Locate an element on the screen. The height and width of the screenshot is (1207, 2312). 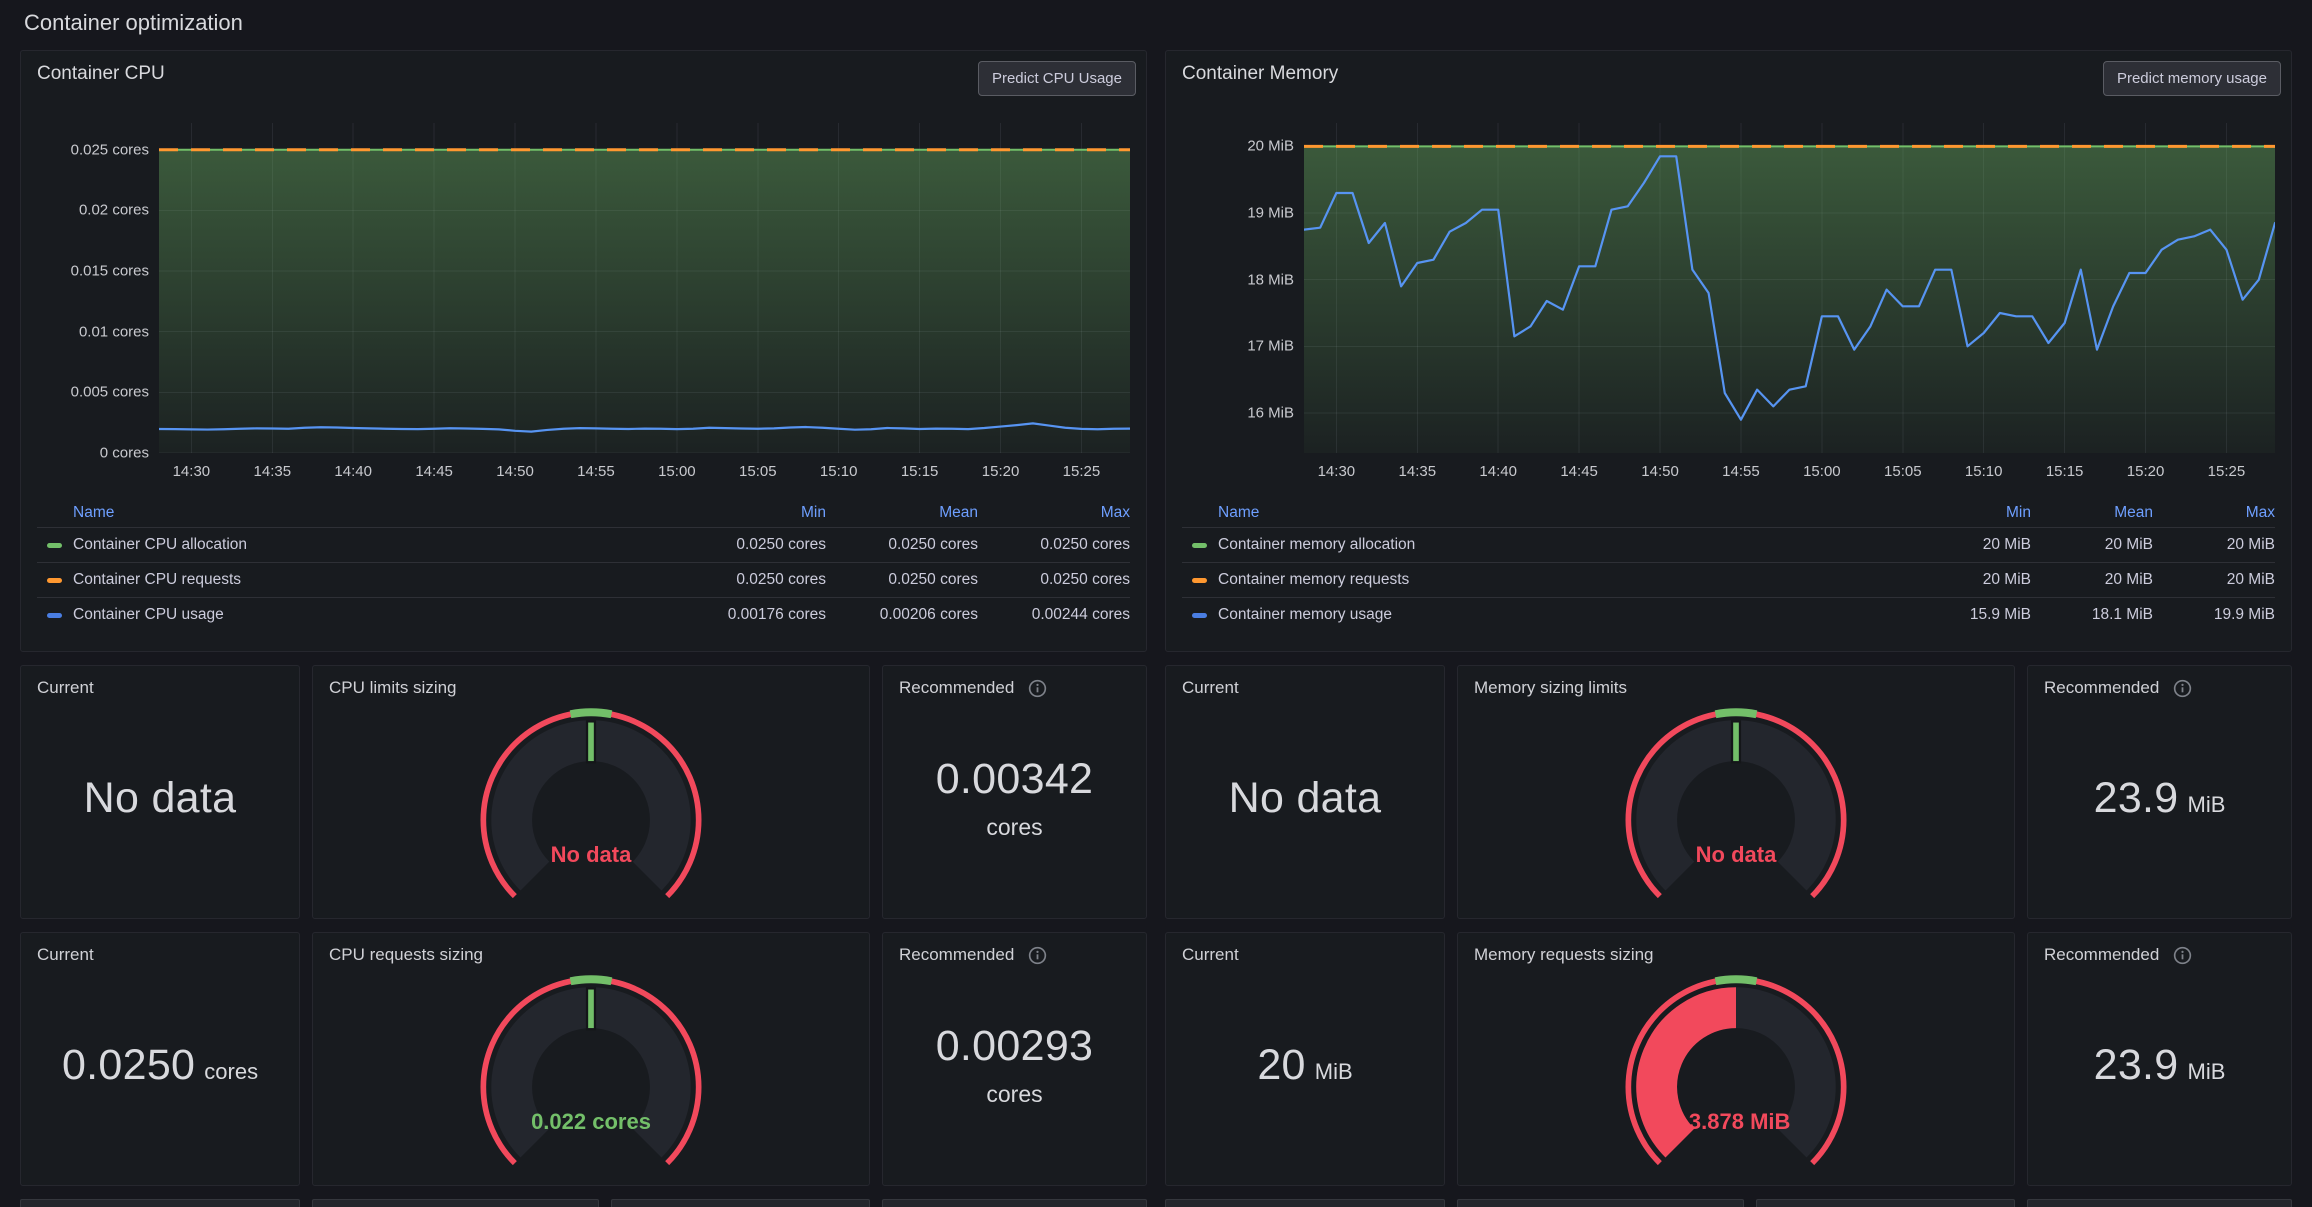
y-tick-label: 0.015 cores is located at coordinates (109, 271).